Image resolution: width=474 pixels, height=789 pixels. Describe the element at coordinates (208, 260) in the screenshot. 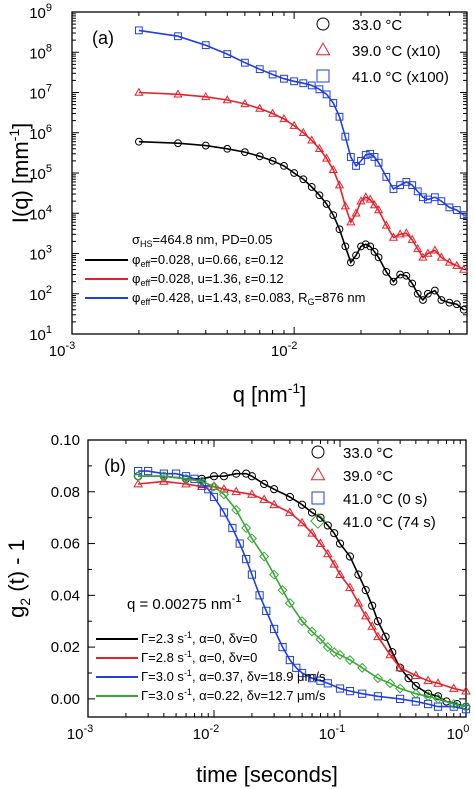

I see `annotation-text: φeff=0.028, u=0.66, ε=0.12` at that location.